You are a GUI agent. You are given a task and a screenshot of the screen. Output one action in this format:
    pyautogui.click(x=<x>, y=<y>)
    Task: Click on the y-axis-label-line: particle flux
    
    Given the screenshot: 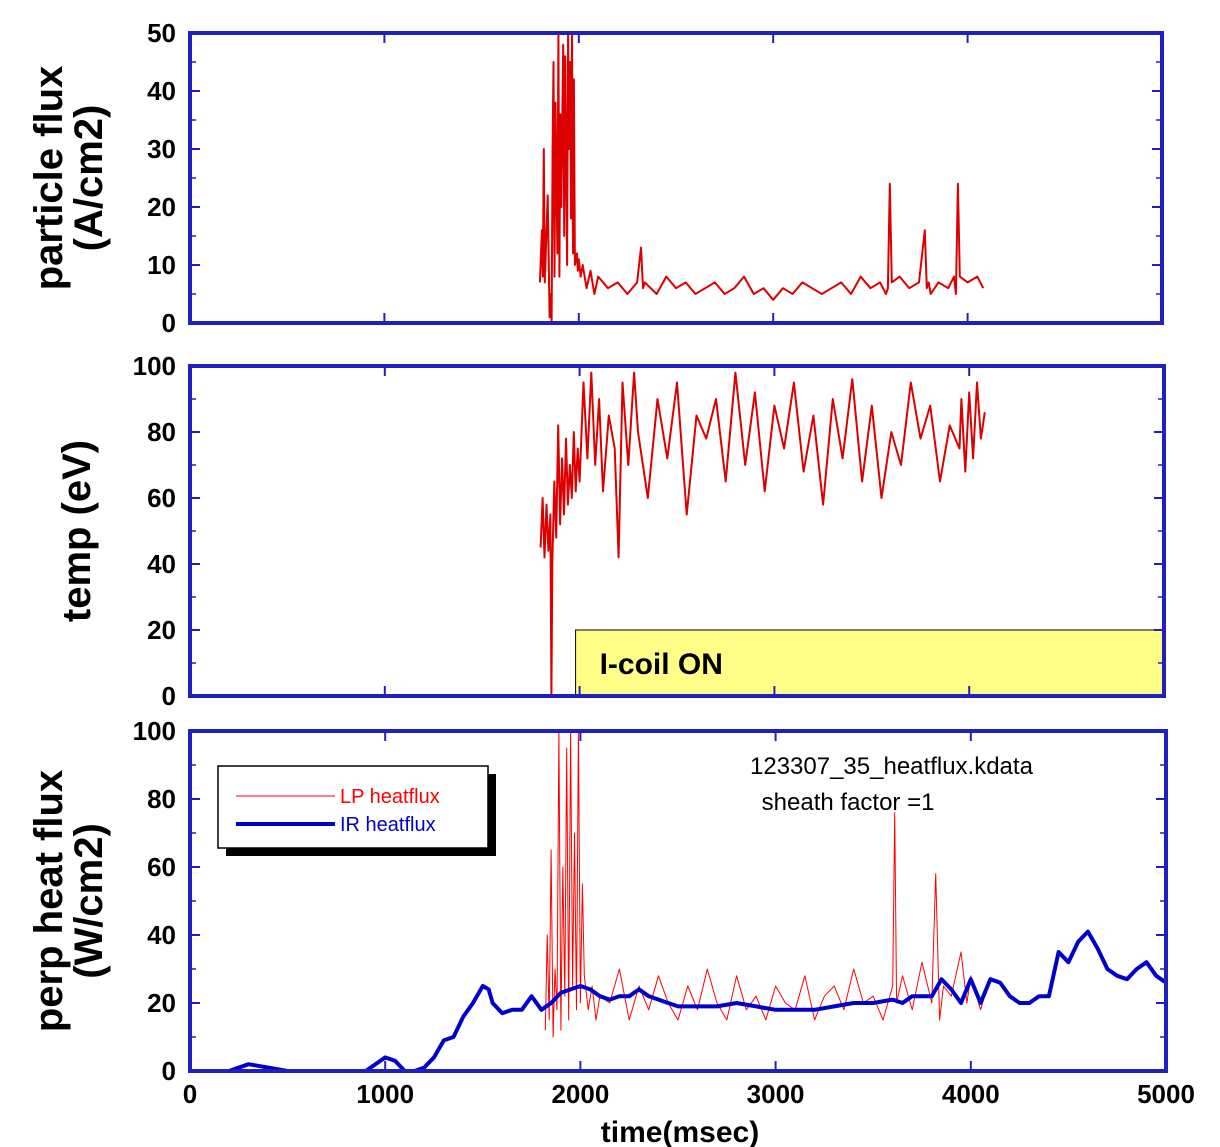 What is the action you would take?
    pyautogui.click(x=49, y=178)
    